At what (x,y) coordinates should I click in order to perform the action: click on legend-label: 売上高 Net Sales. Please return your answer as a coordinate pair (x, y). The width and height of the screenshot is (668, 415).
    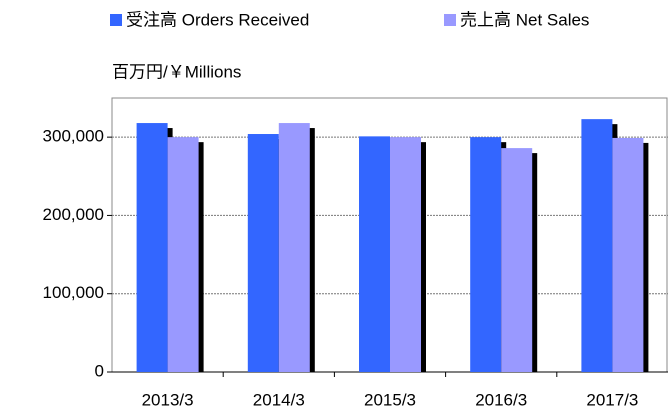
    Looking at the image, I should click on (524, 19).